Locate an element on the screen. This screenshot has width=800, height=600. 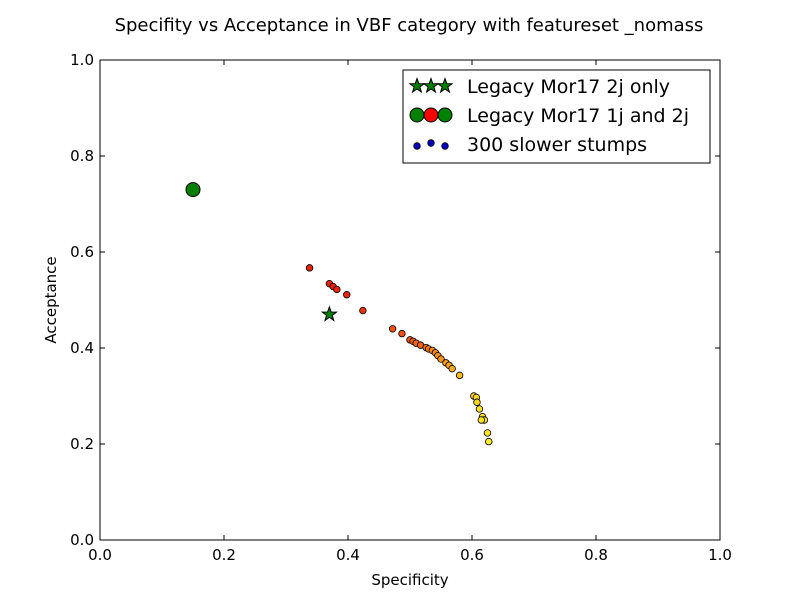
legend-entry: 300 slower stumps is located at coordinates (557, 145).